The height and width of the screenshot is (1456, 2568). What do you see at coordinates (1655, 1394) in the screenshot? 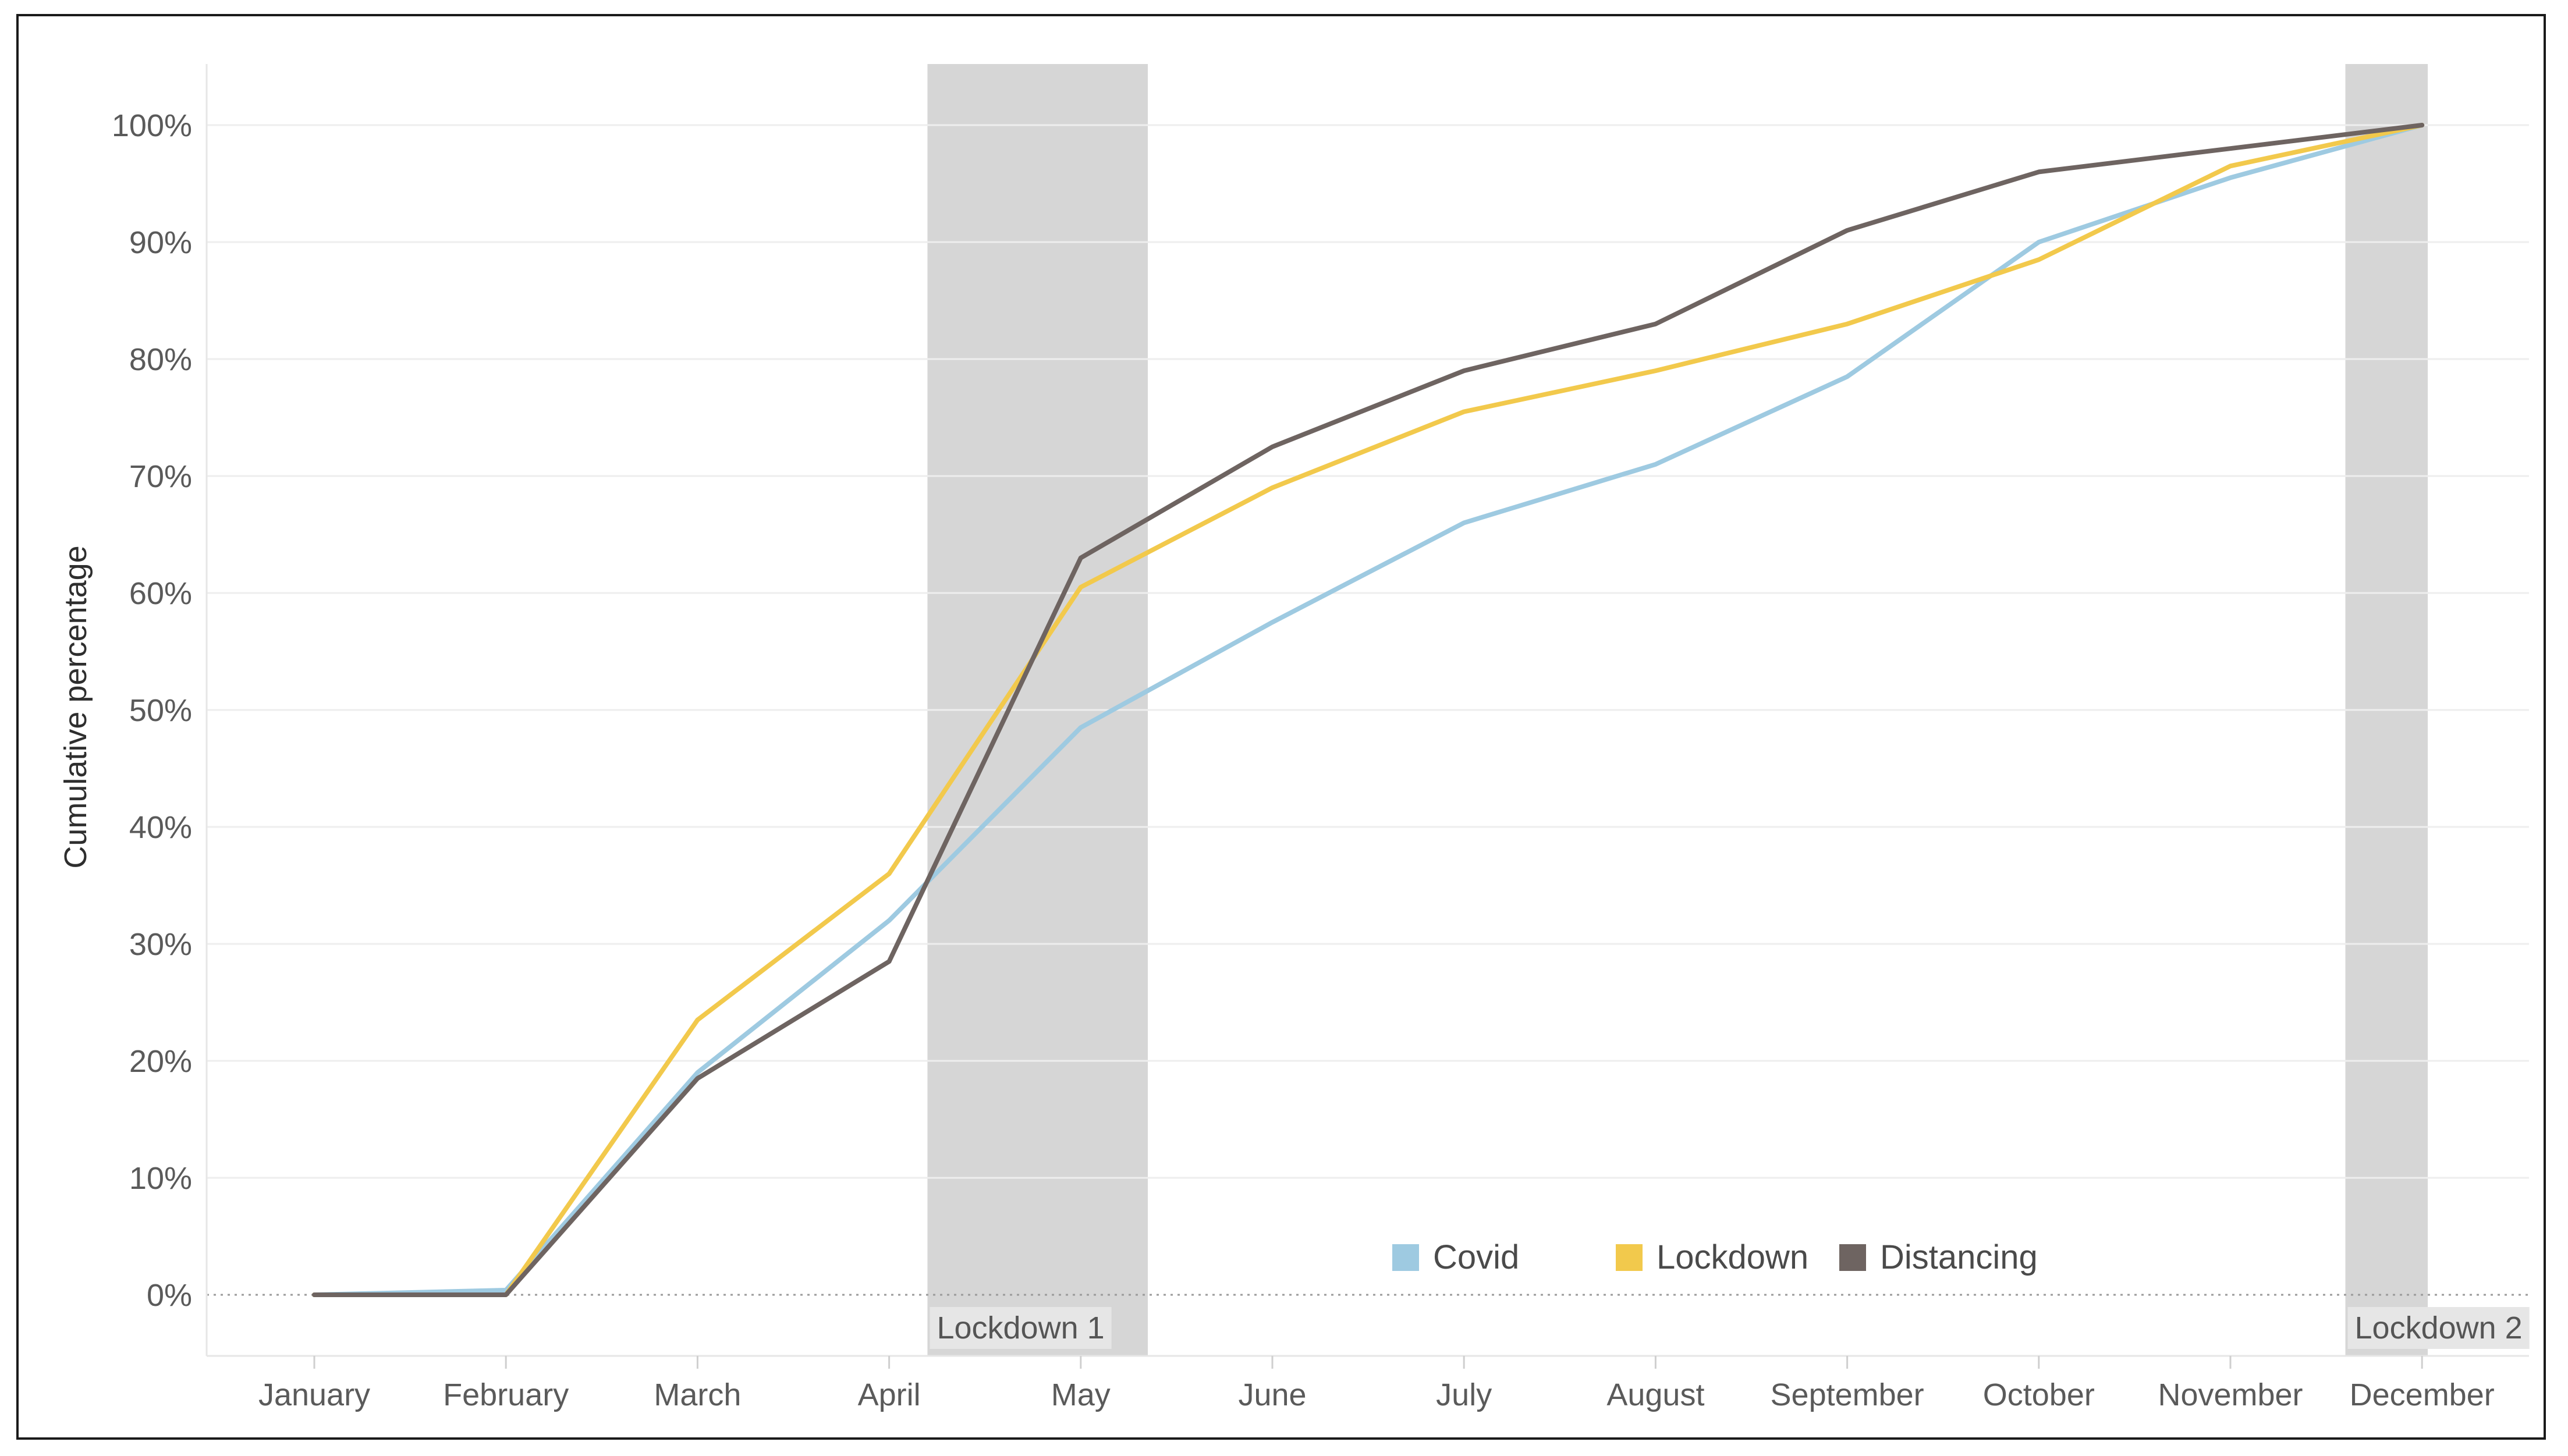
I see `x-tick-label: August` at bounding box center [1655, 1394].